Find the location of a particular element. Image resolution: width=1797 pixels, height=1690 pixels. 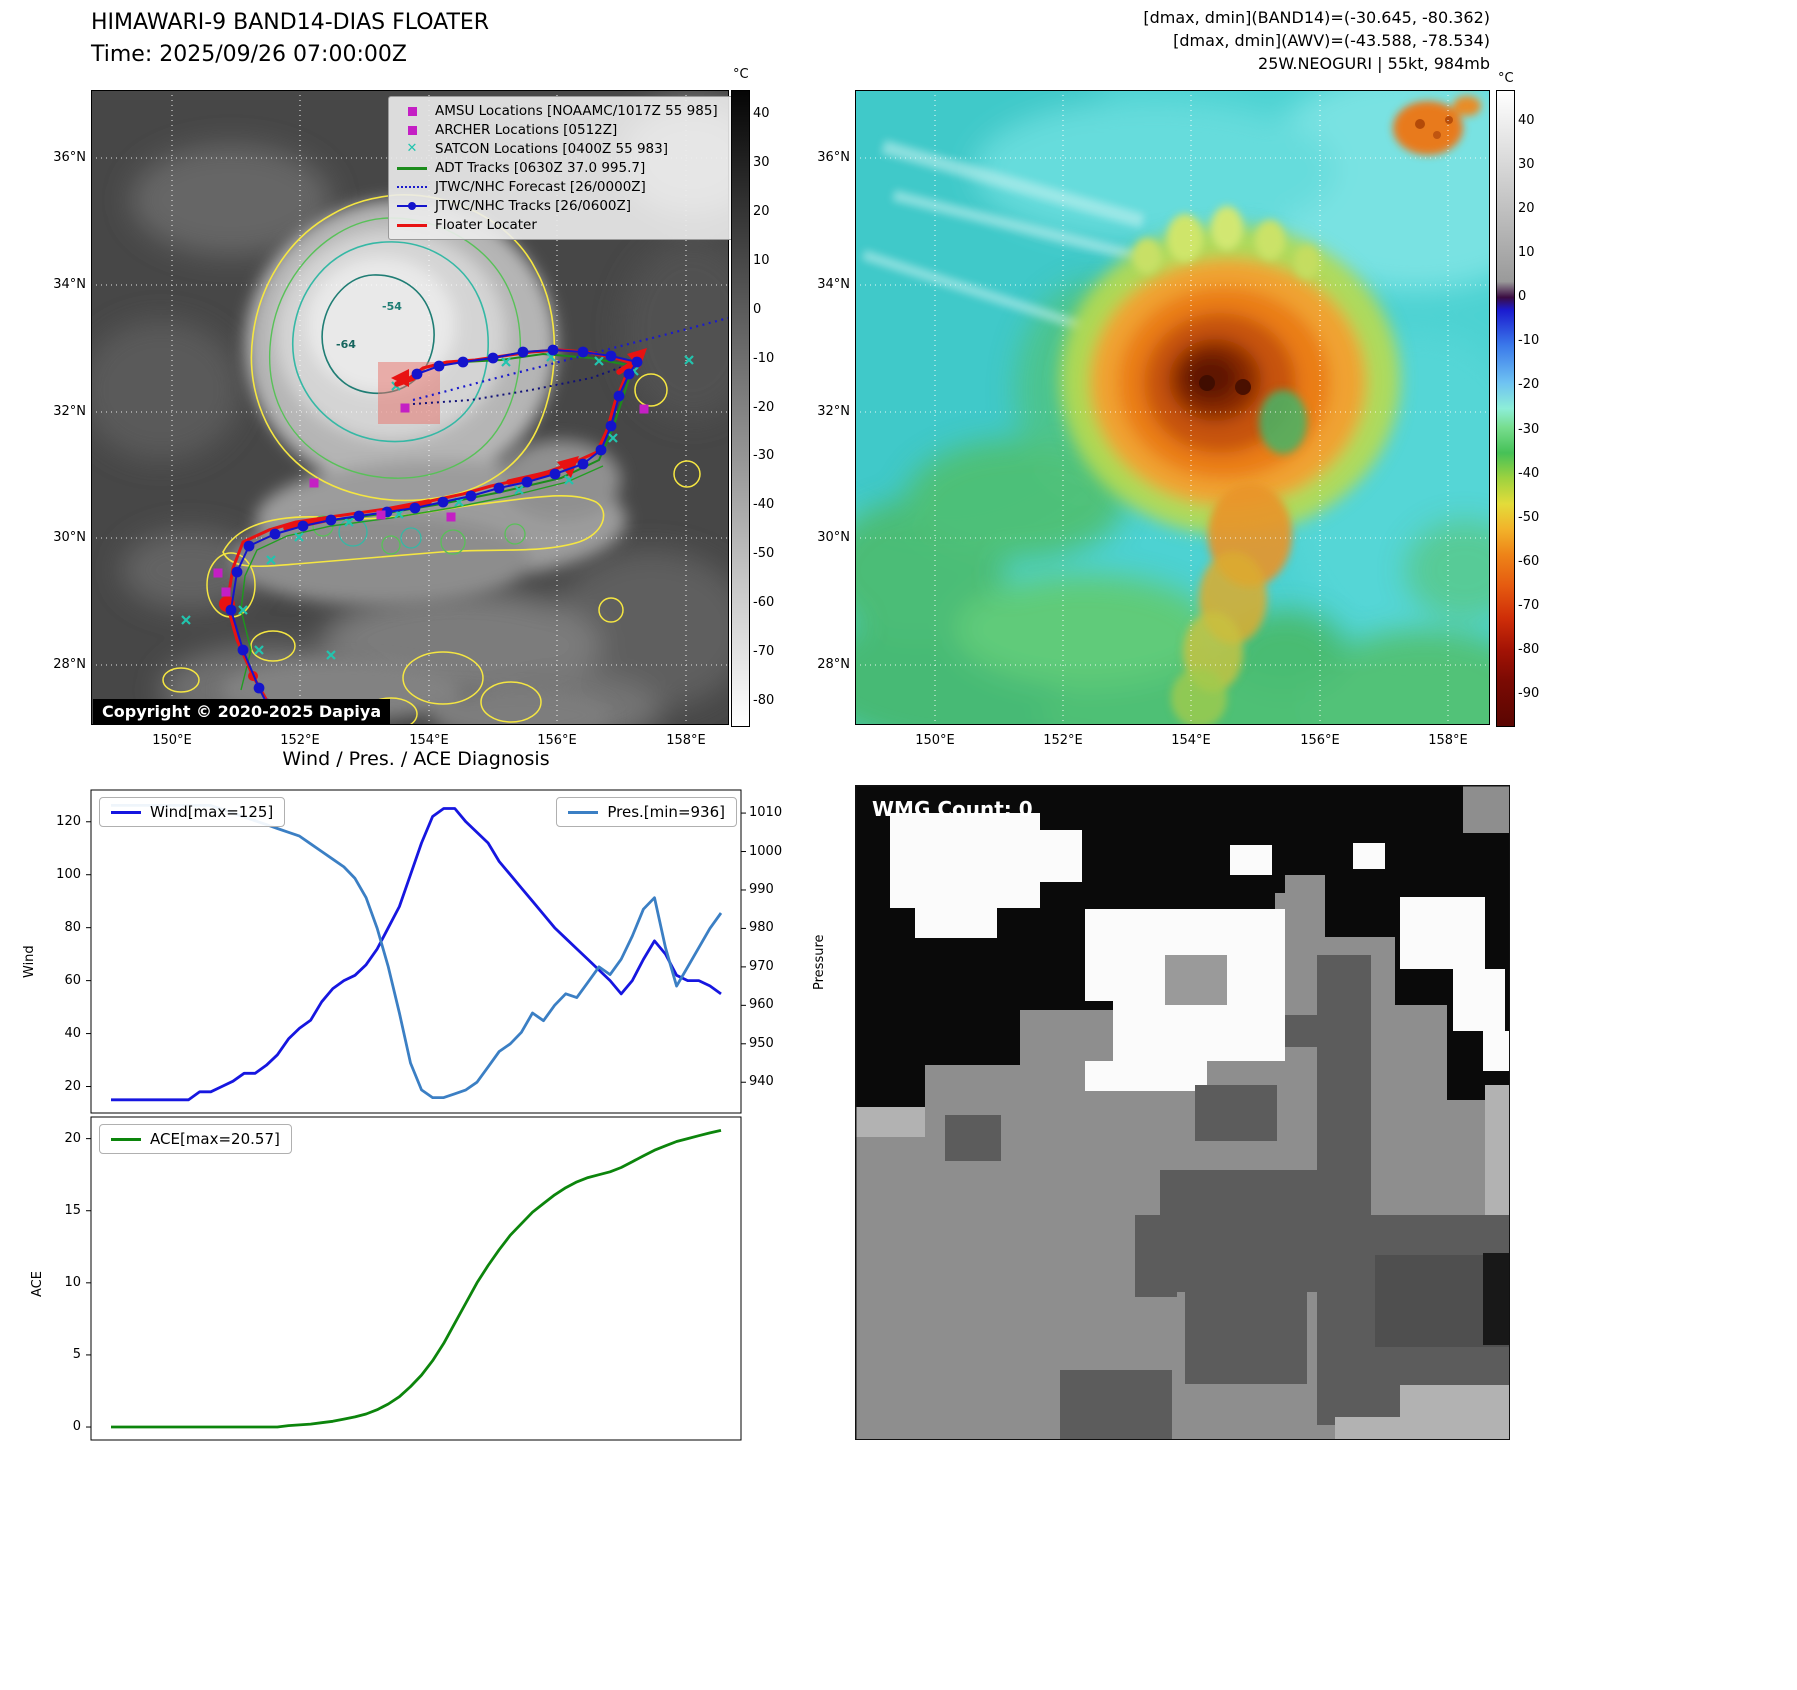

panel_b-lat-tick: 36°N is located at coordinates (833, 157).